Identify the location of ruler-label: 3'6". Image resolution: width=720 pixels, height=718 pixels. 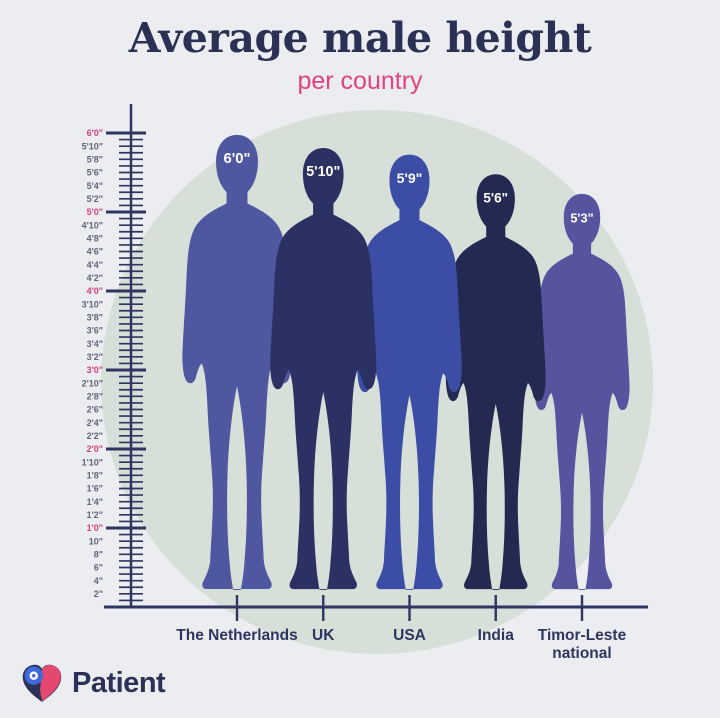
(95, 331).